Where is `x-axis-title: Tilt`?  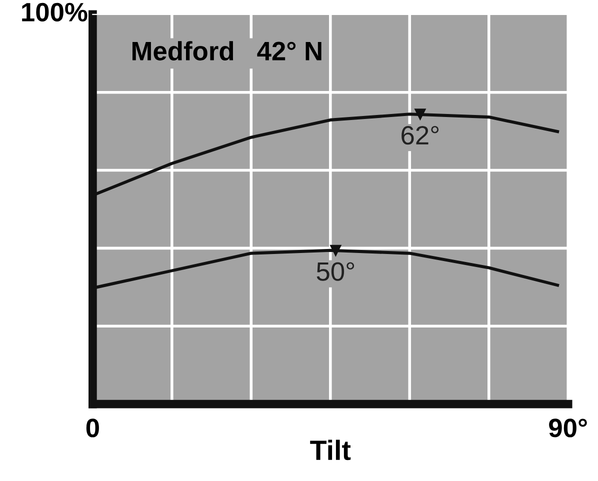
x-axis-title: Tilt is located at coordinates (330, 450).